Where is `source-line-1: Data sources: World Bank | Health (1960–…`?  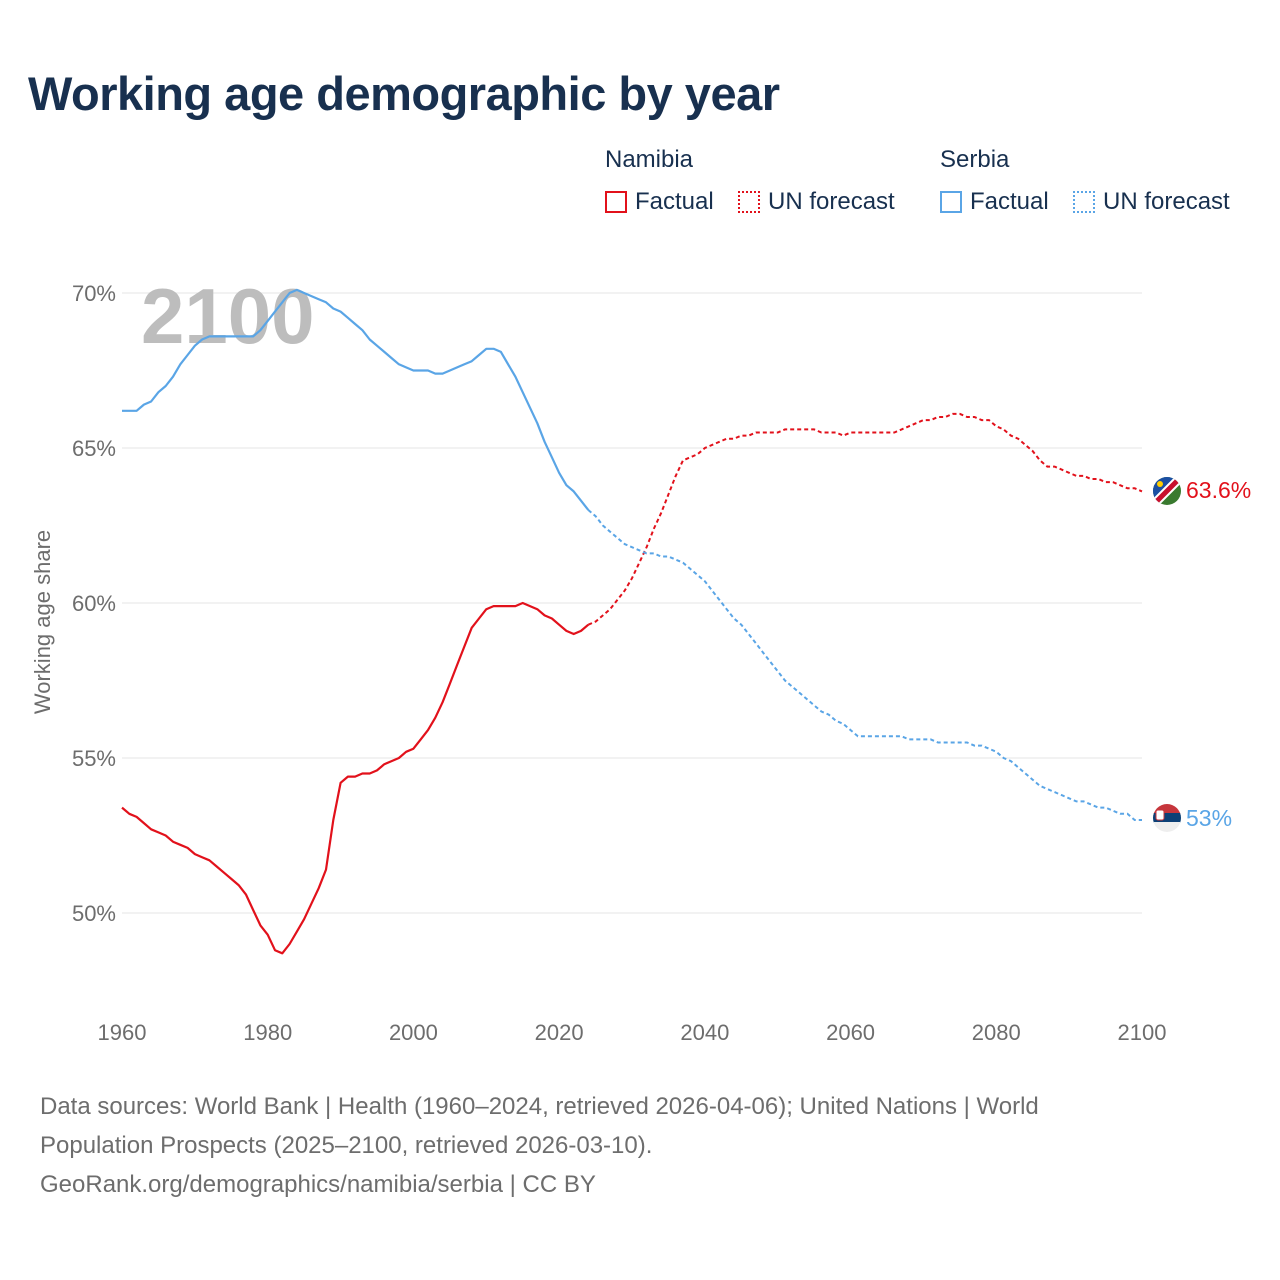
source-line-1: Data sources: World Bank | Health (1960–… is located at coordinates (539, 1106).